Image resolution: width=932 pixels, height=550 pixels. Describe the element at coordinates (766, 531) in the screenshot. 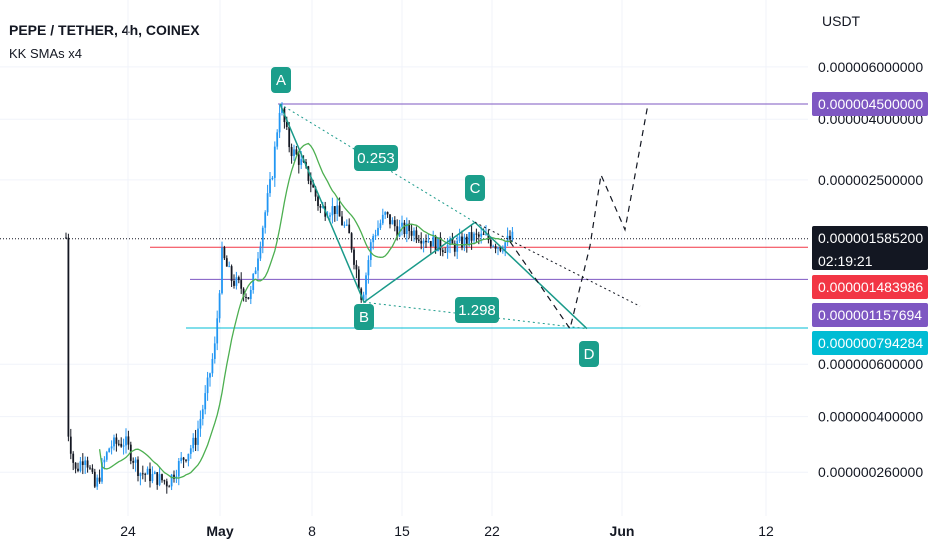

I see `time-tick-label: 12` at that location.